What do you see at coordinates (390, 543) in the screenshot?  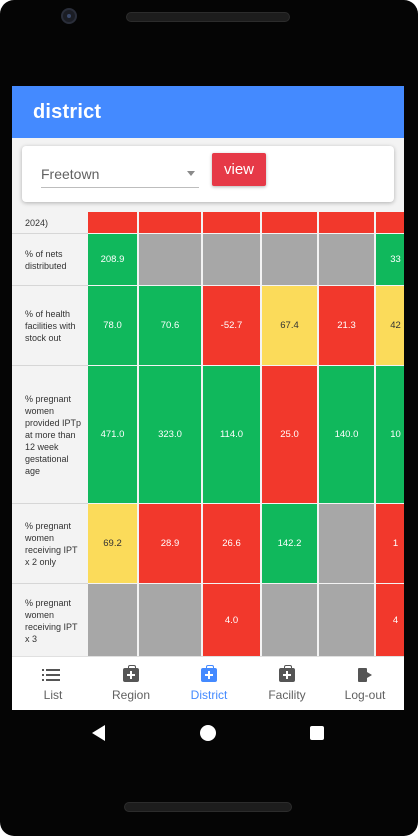 I see `table-cell: 1` at bounding box center [390, 543].